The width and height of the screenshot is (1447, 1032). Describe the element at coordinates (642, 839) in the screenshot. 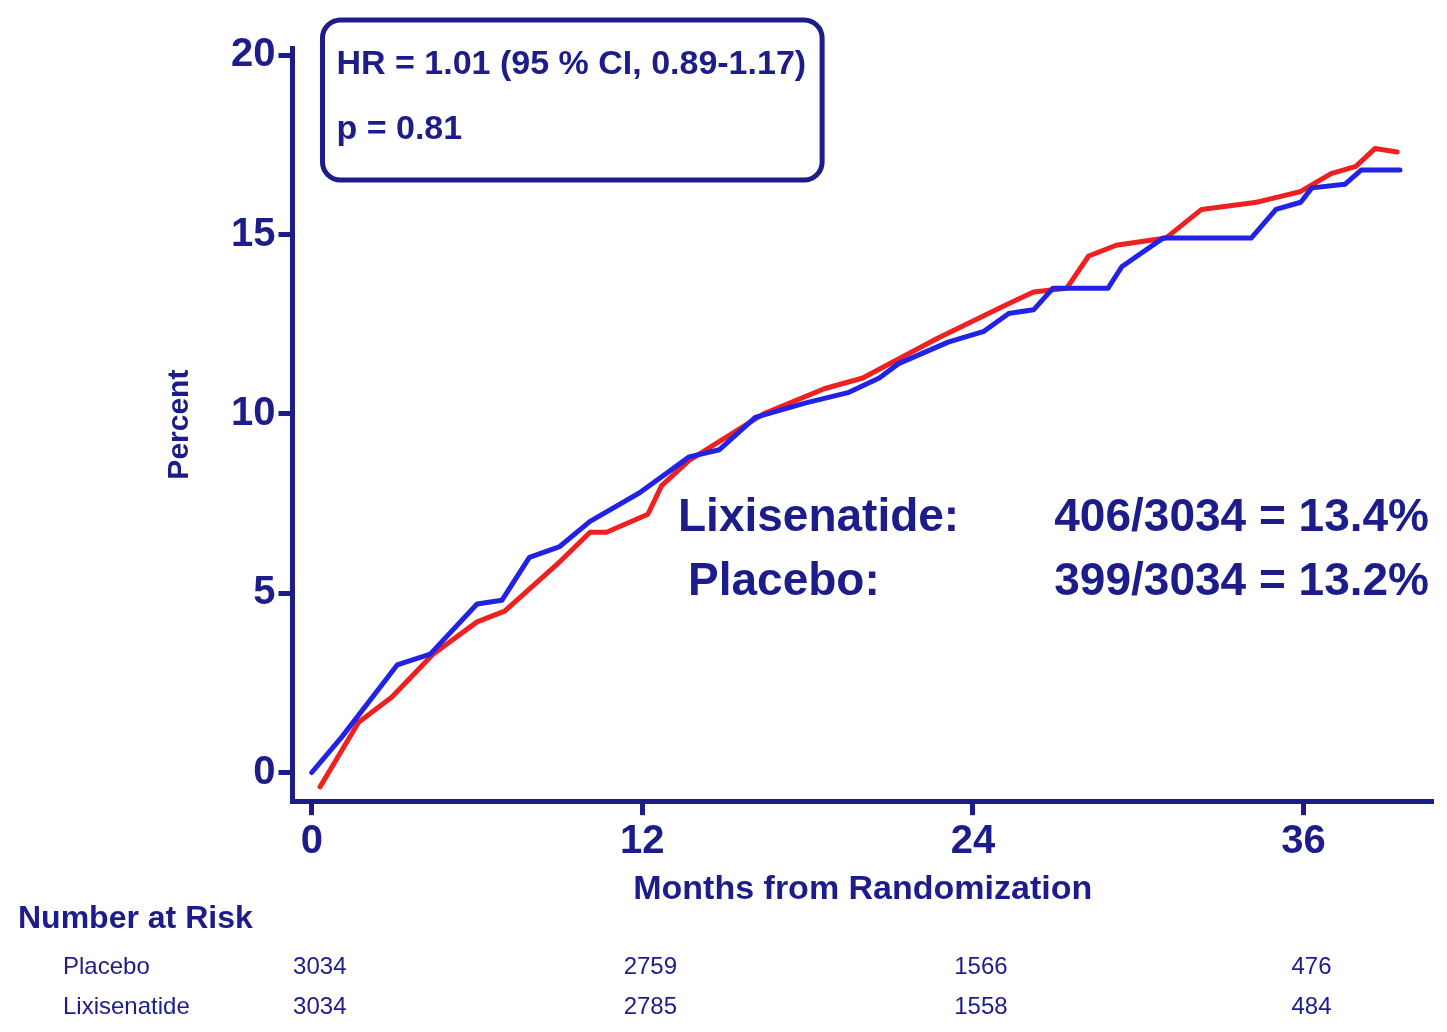

I see `x-tick-label: 12` at that location.